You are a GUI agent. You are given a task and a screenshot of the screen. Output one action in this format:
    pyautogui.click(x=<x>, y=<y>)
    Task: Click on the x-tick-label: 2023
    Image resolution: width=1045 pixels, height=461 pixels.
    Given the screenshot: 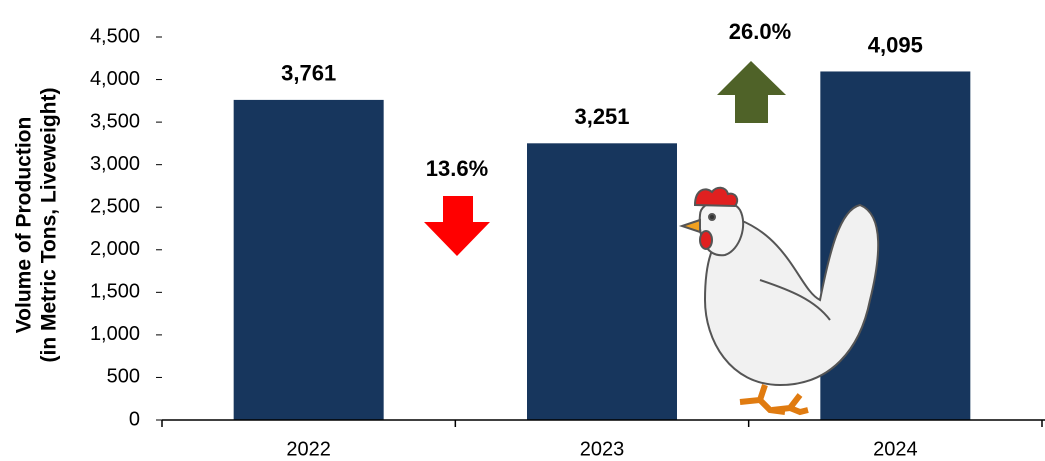 What is the action you would take?
    pyautogui.click(x=602, y=449)
    